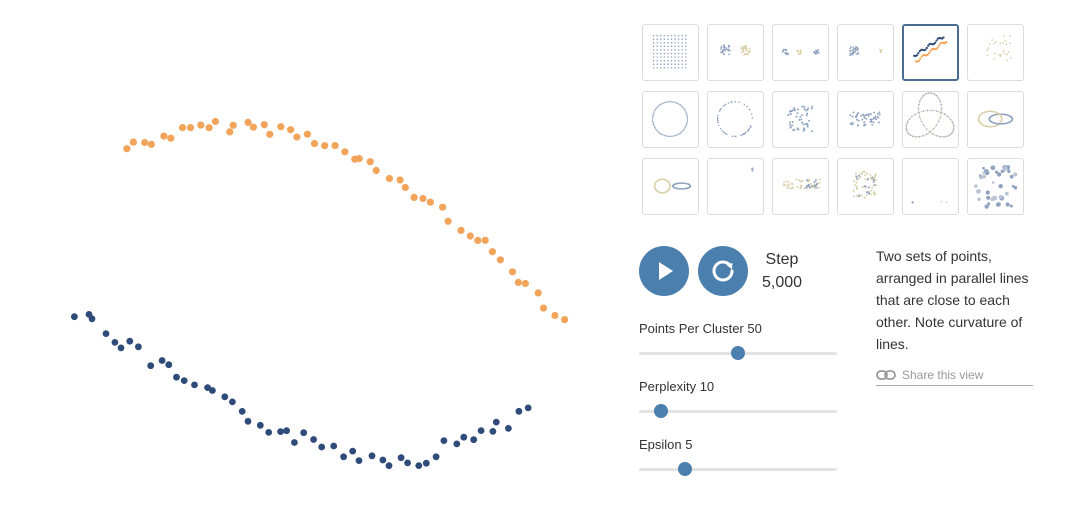 The width and height of the screenshot is (1073, 513). I want to click on perplexity-track, so click(738, 411).